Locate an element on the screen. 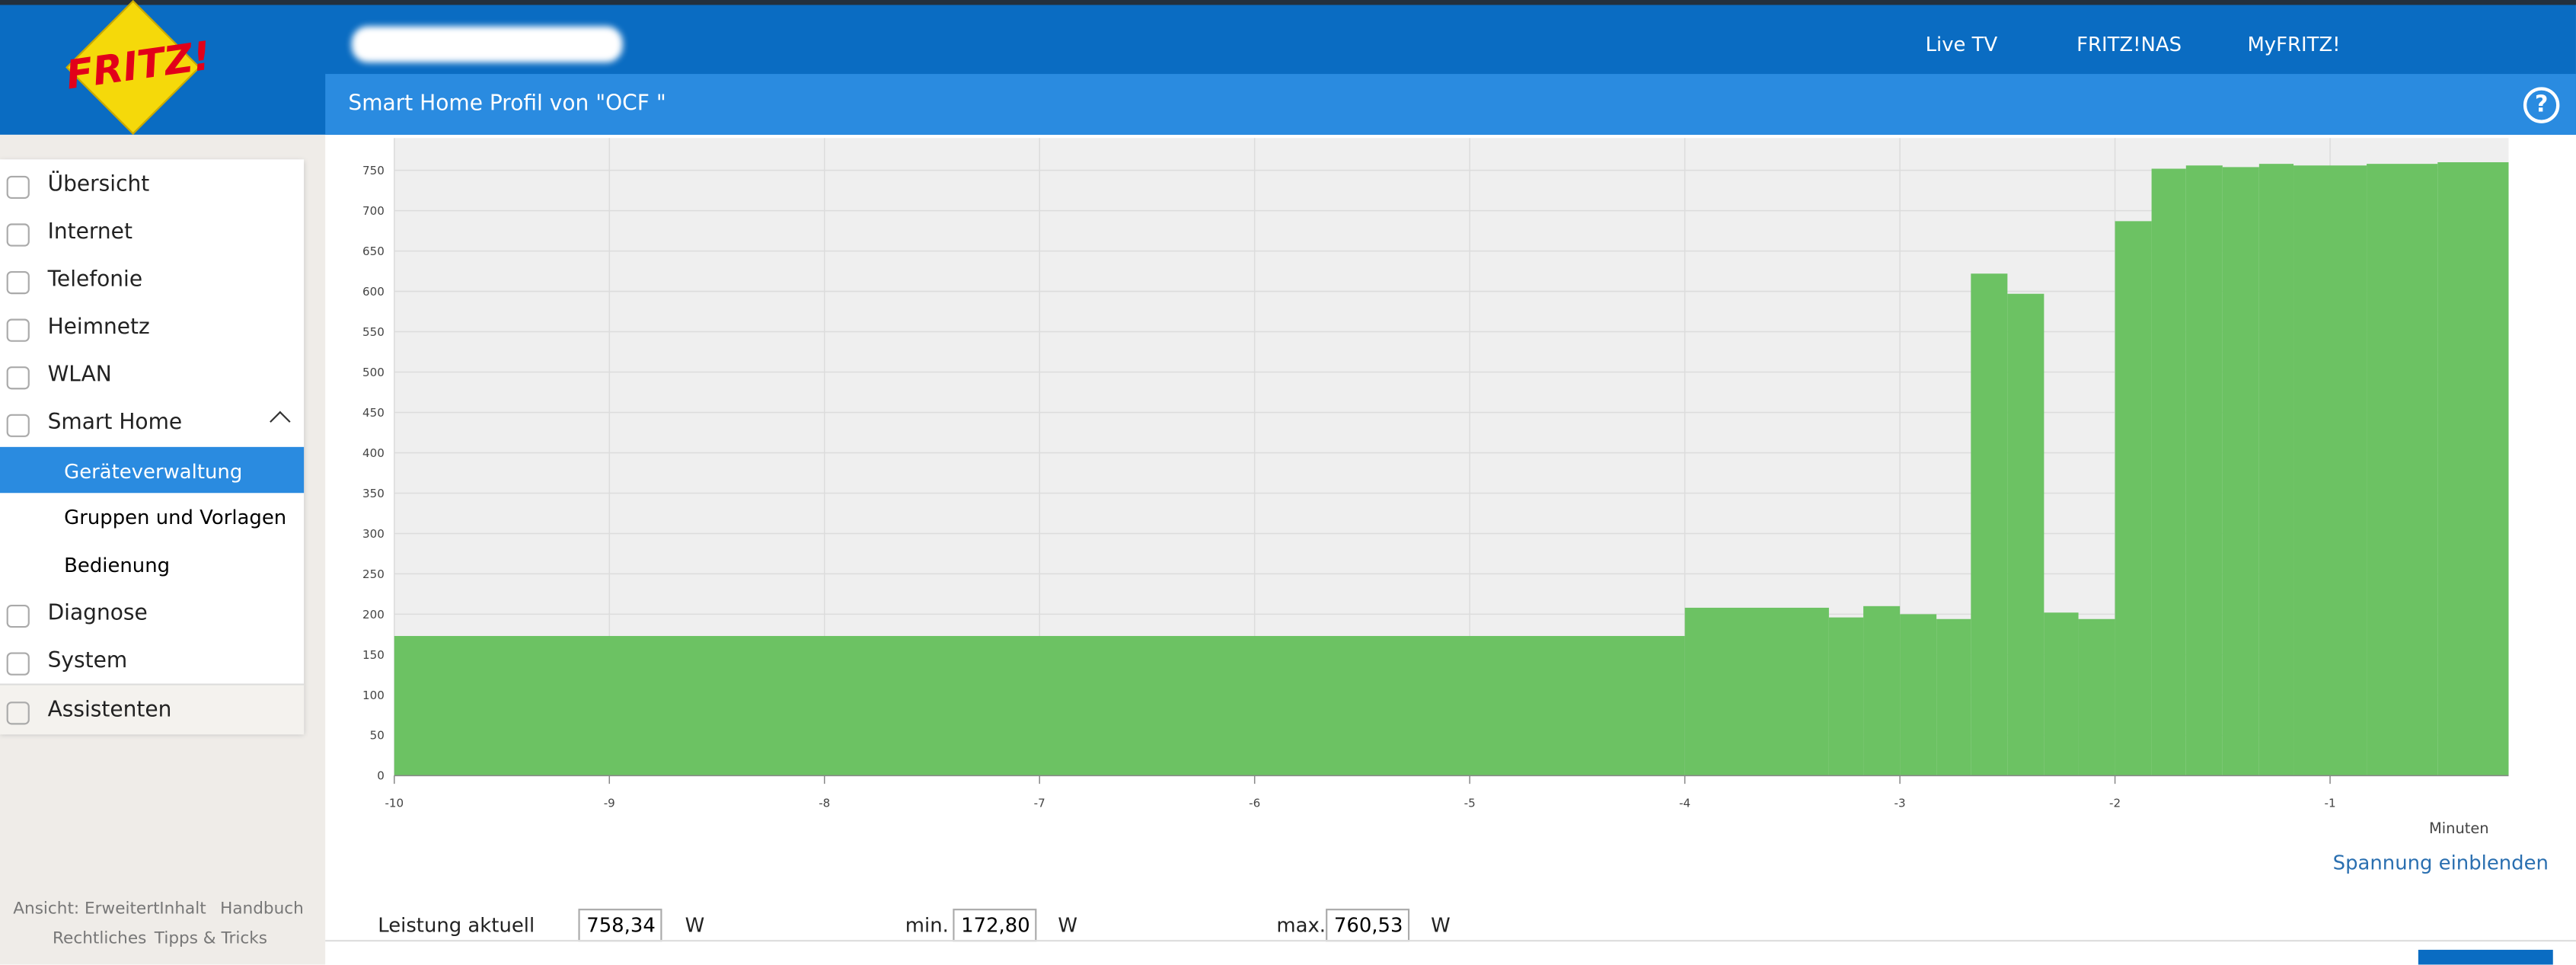 This screenshot has width=2576, height=965. nav-item: FRITZ!NAS is located at coordinates (2129, 45).